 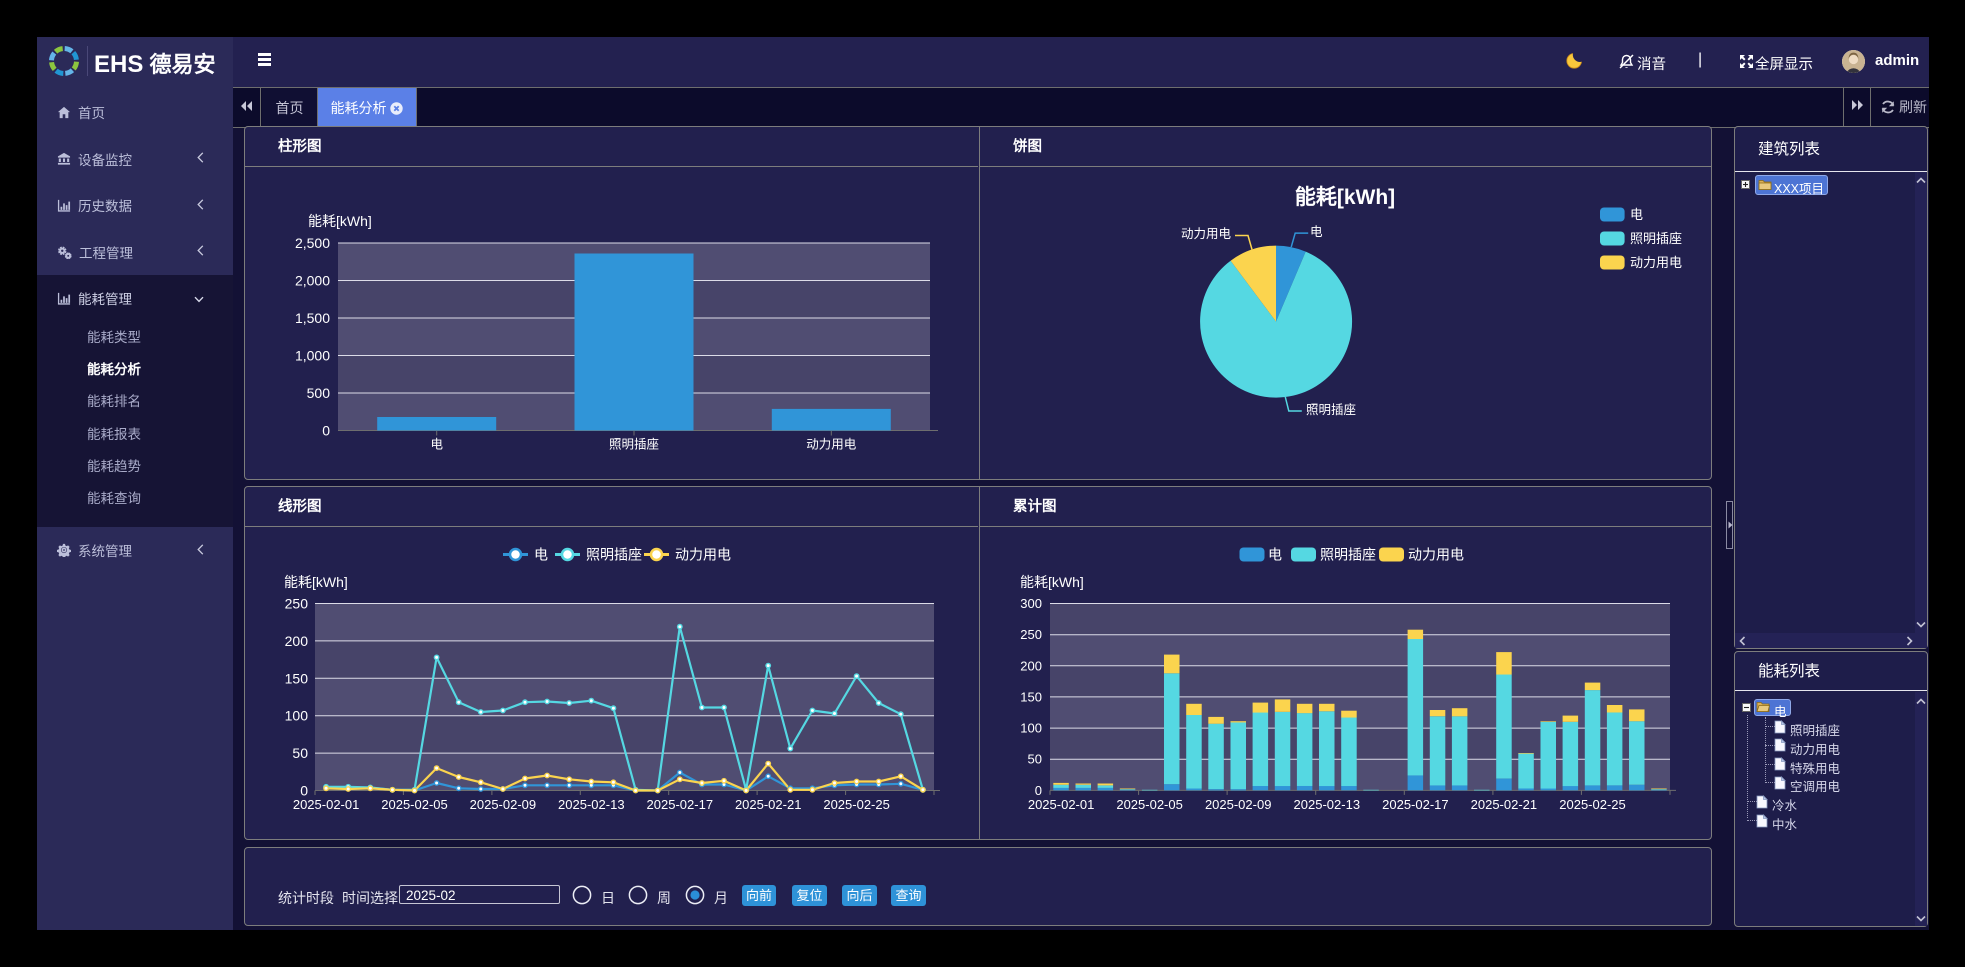 What do you see at coordinates (1031, 603) in the screenshot?
I see `svg-text: 300` at bounding box center [1031, 603].